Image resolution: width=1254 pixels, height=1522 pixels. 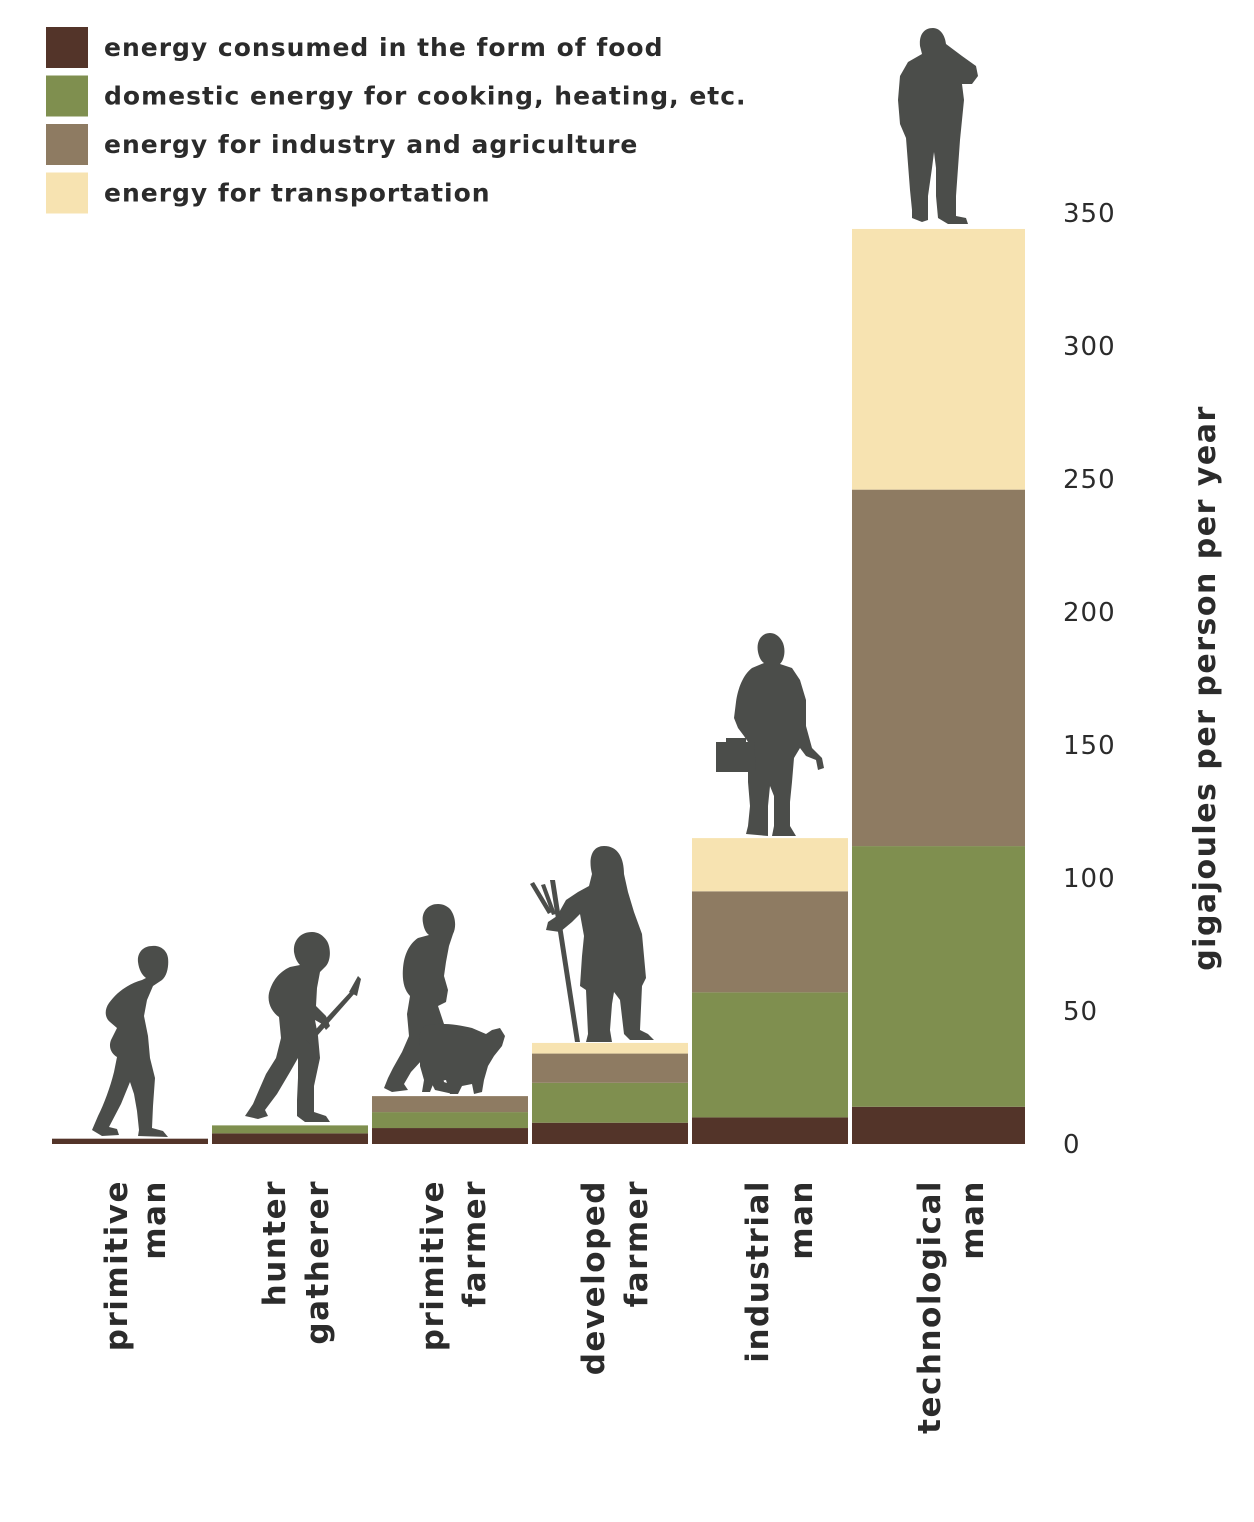 What do you see at coordinates (938, 126) in the screenshot?
I see `technological-man-silhouette-icon` at bounding box center [938, 126].